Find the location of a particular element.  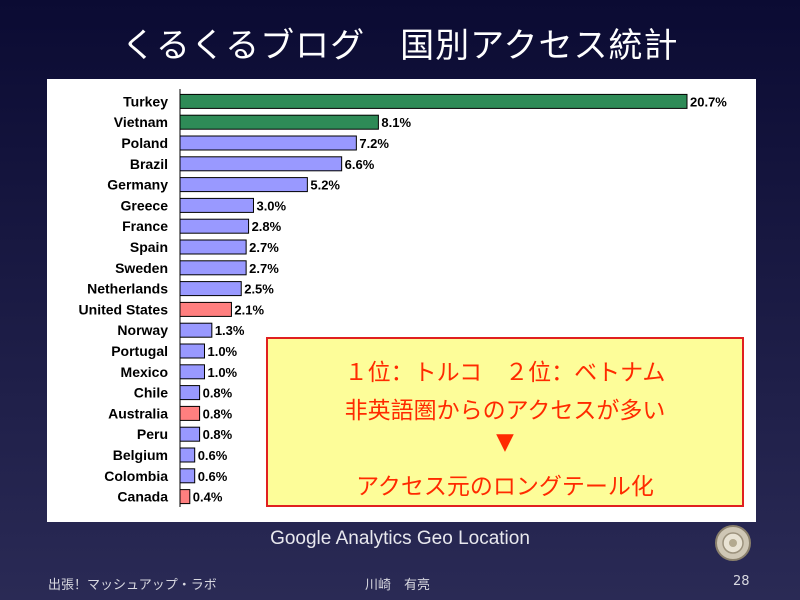

slide-title: くるくるブログ 国別アクセス統計 is located at coordinates (400, 46).